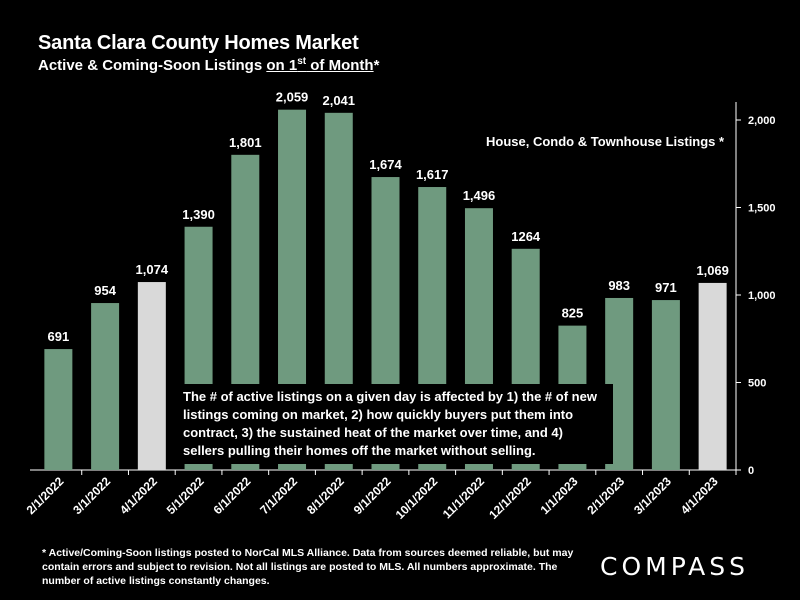 The image size is (800, 600). I want to click on data-label: 825, so click(573, 313).